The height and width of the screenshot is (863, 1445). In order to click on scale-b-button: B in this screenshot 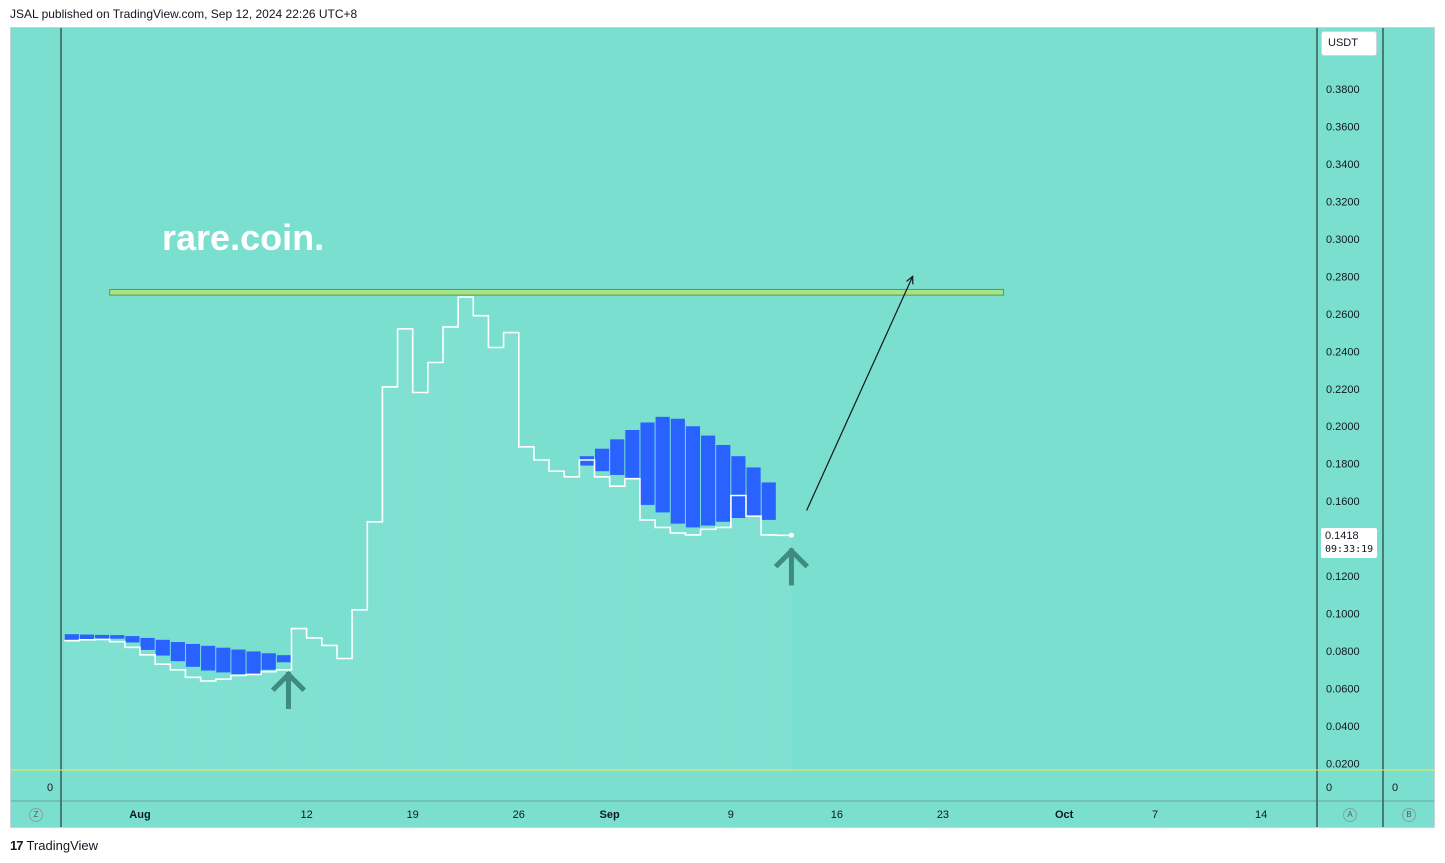, I will do `click(1409, 815)`.